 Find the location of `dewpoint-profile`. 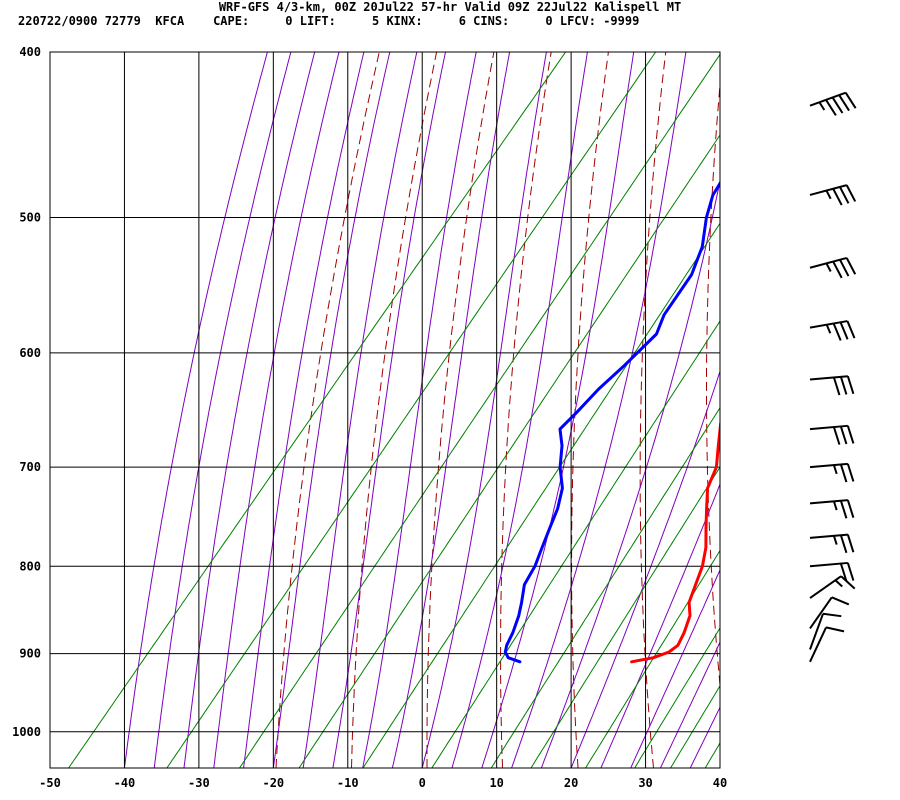

dewpoint-profile is located at coordinates (611, 422).